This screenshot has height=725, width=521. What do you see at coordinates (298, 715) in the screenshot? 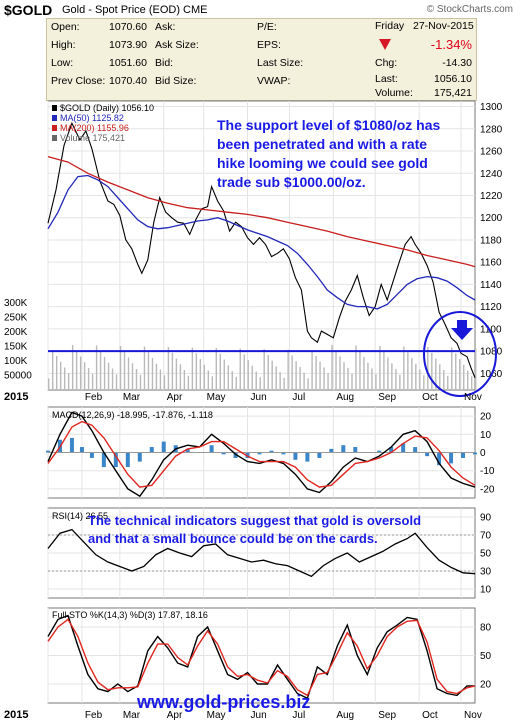
I see `sto-xtick-label: Jul` at bounding box center [298, 715].